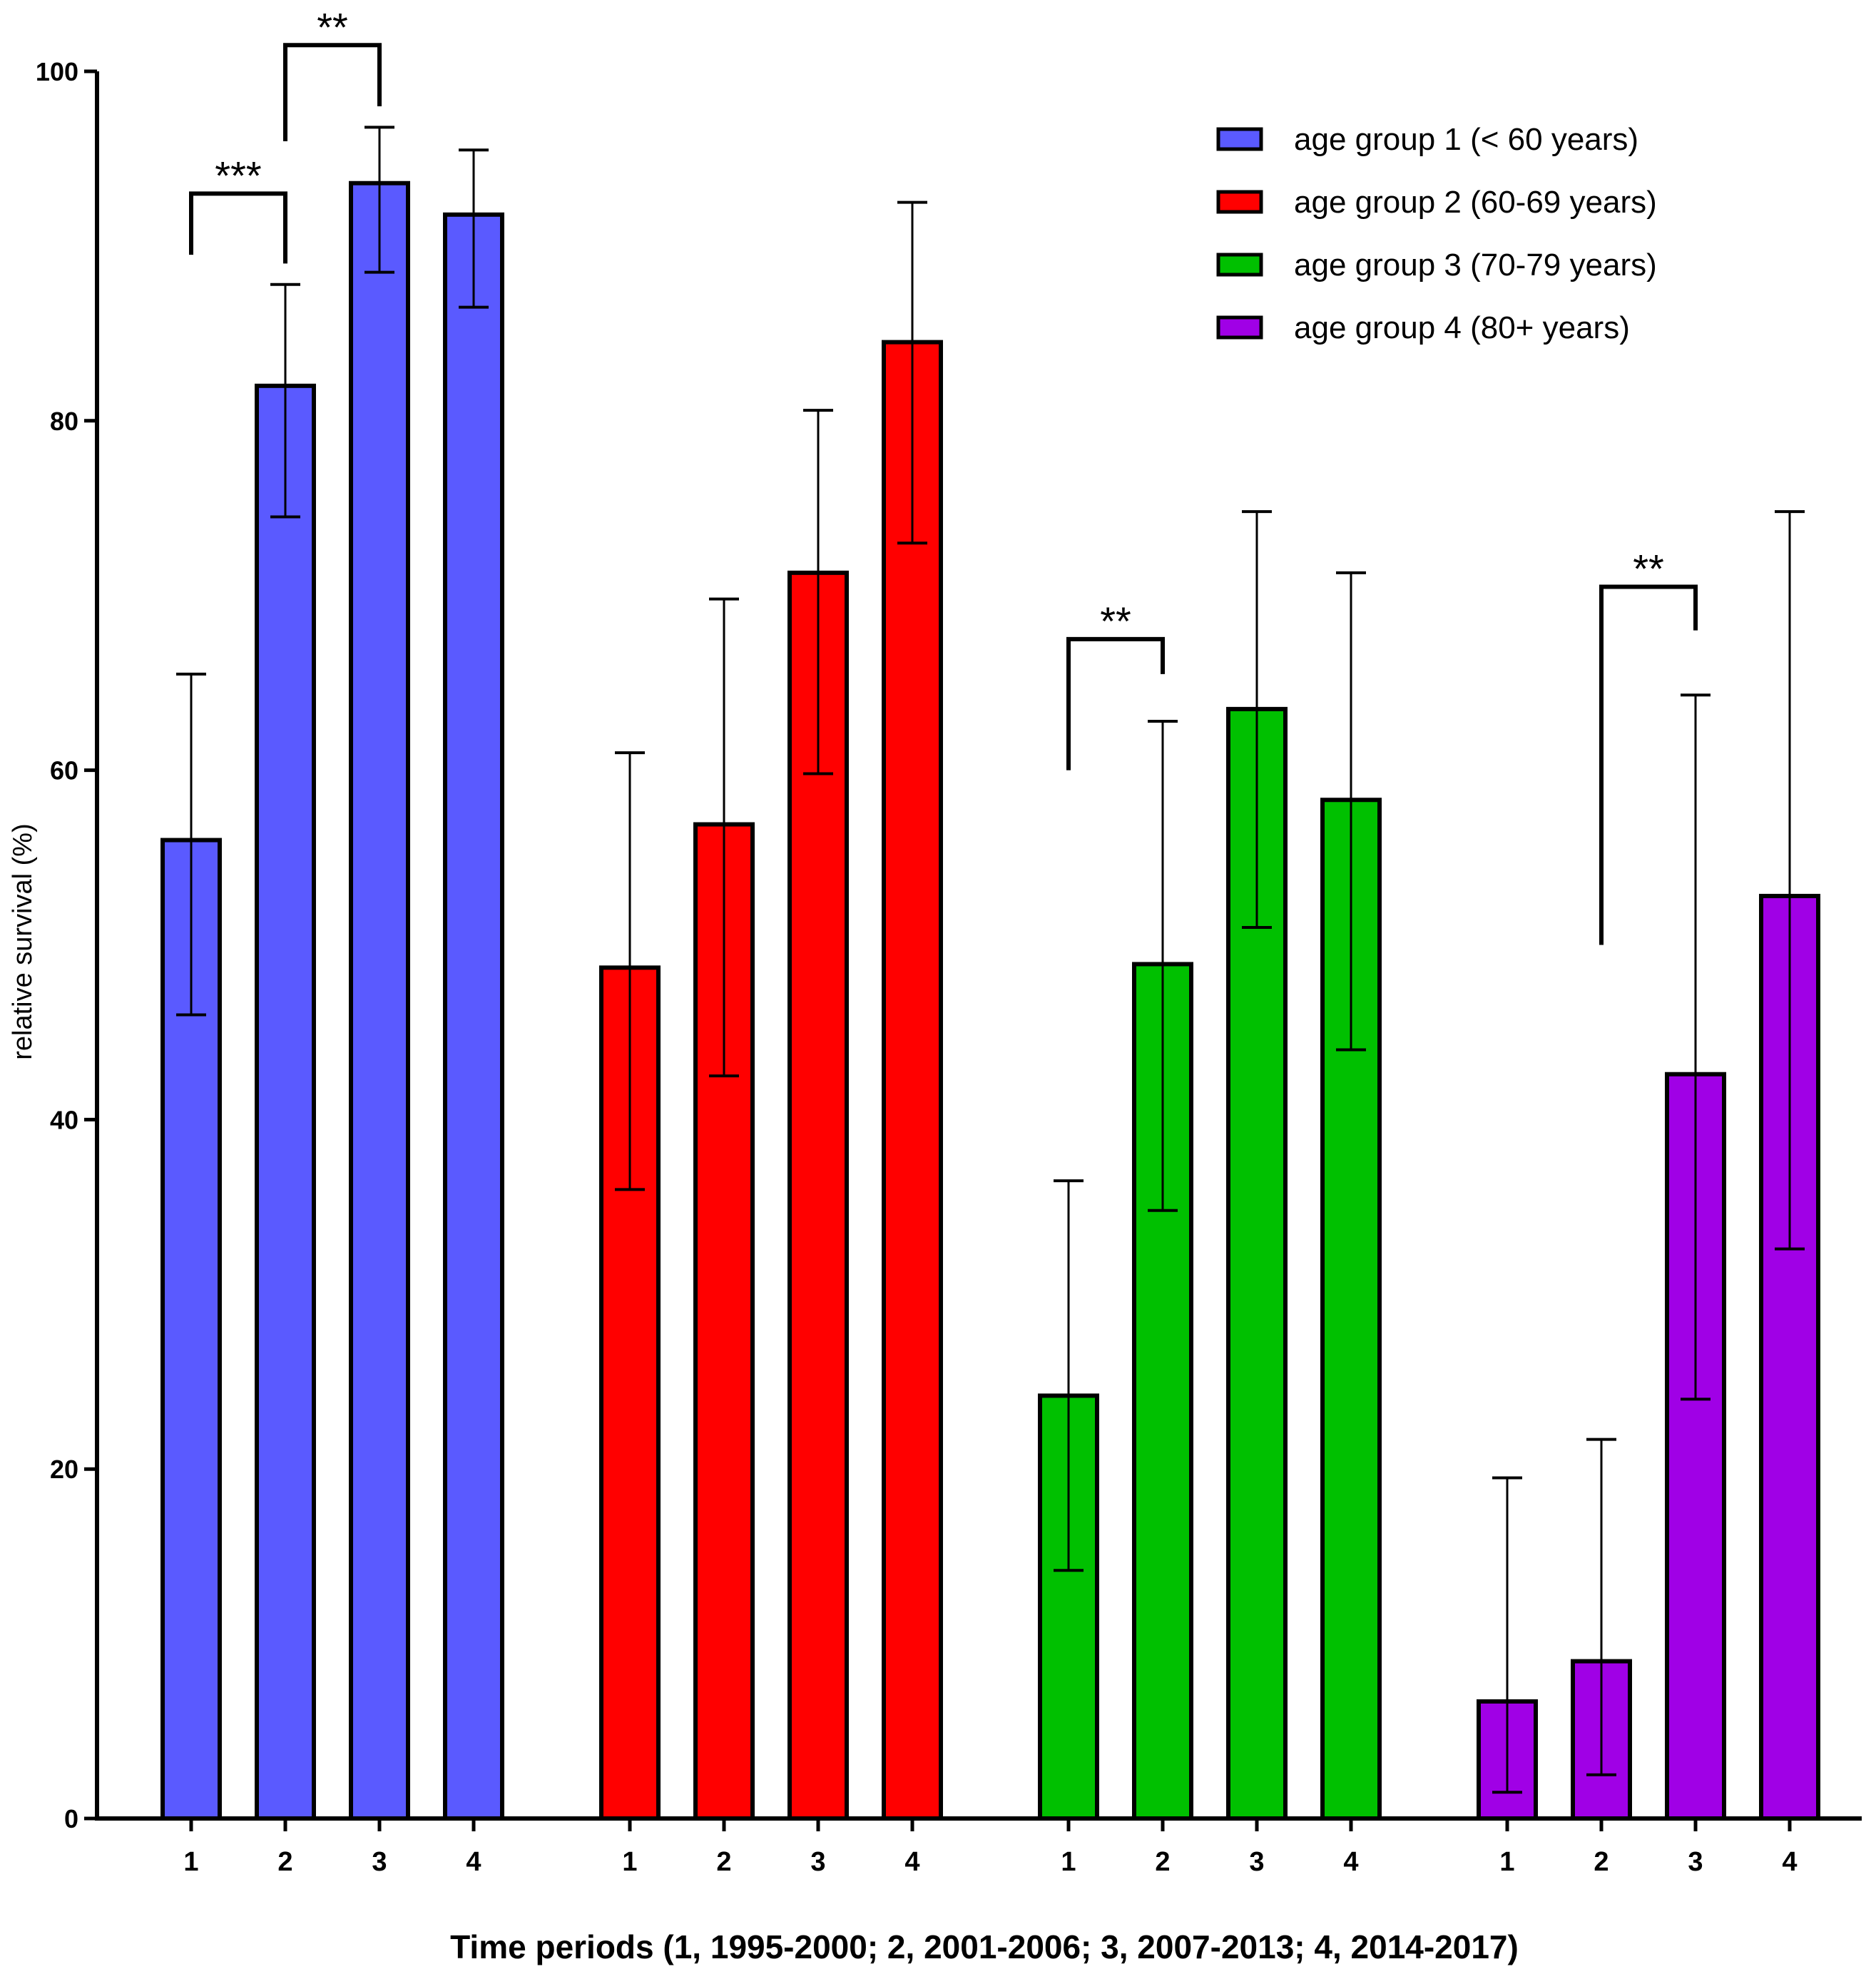 Image resolution: width=1876 pixels, height=1979 pixels. What do you see at coordinates (64, 1469) in the screenshot?
I see `y-tick-label: 20` at bounding box center [64, 1469].